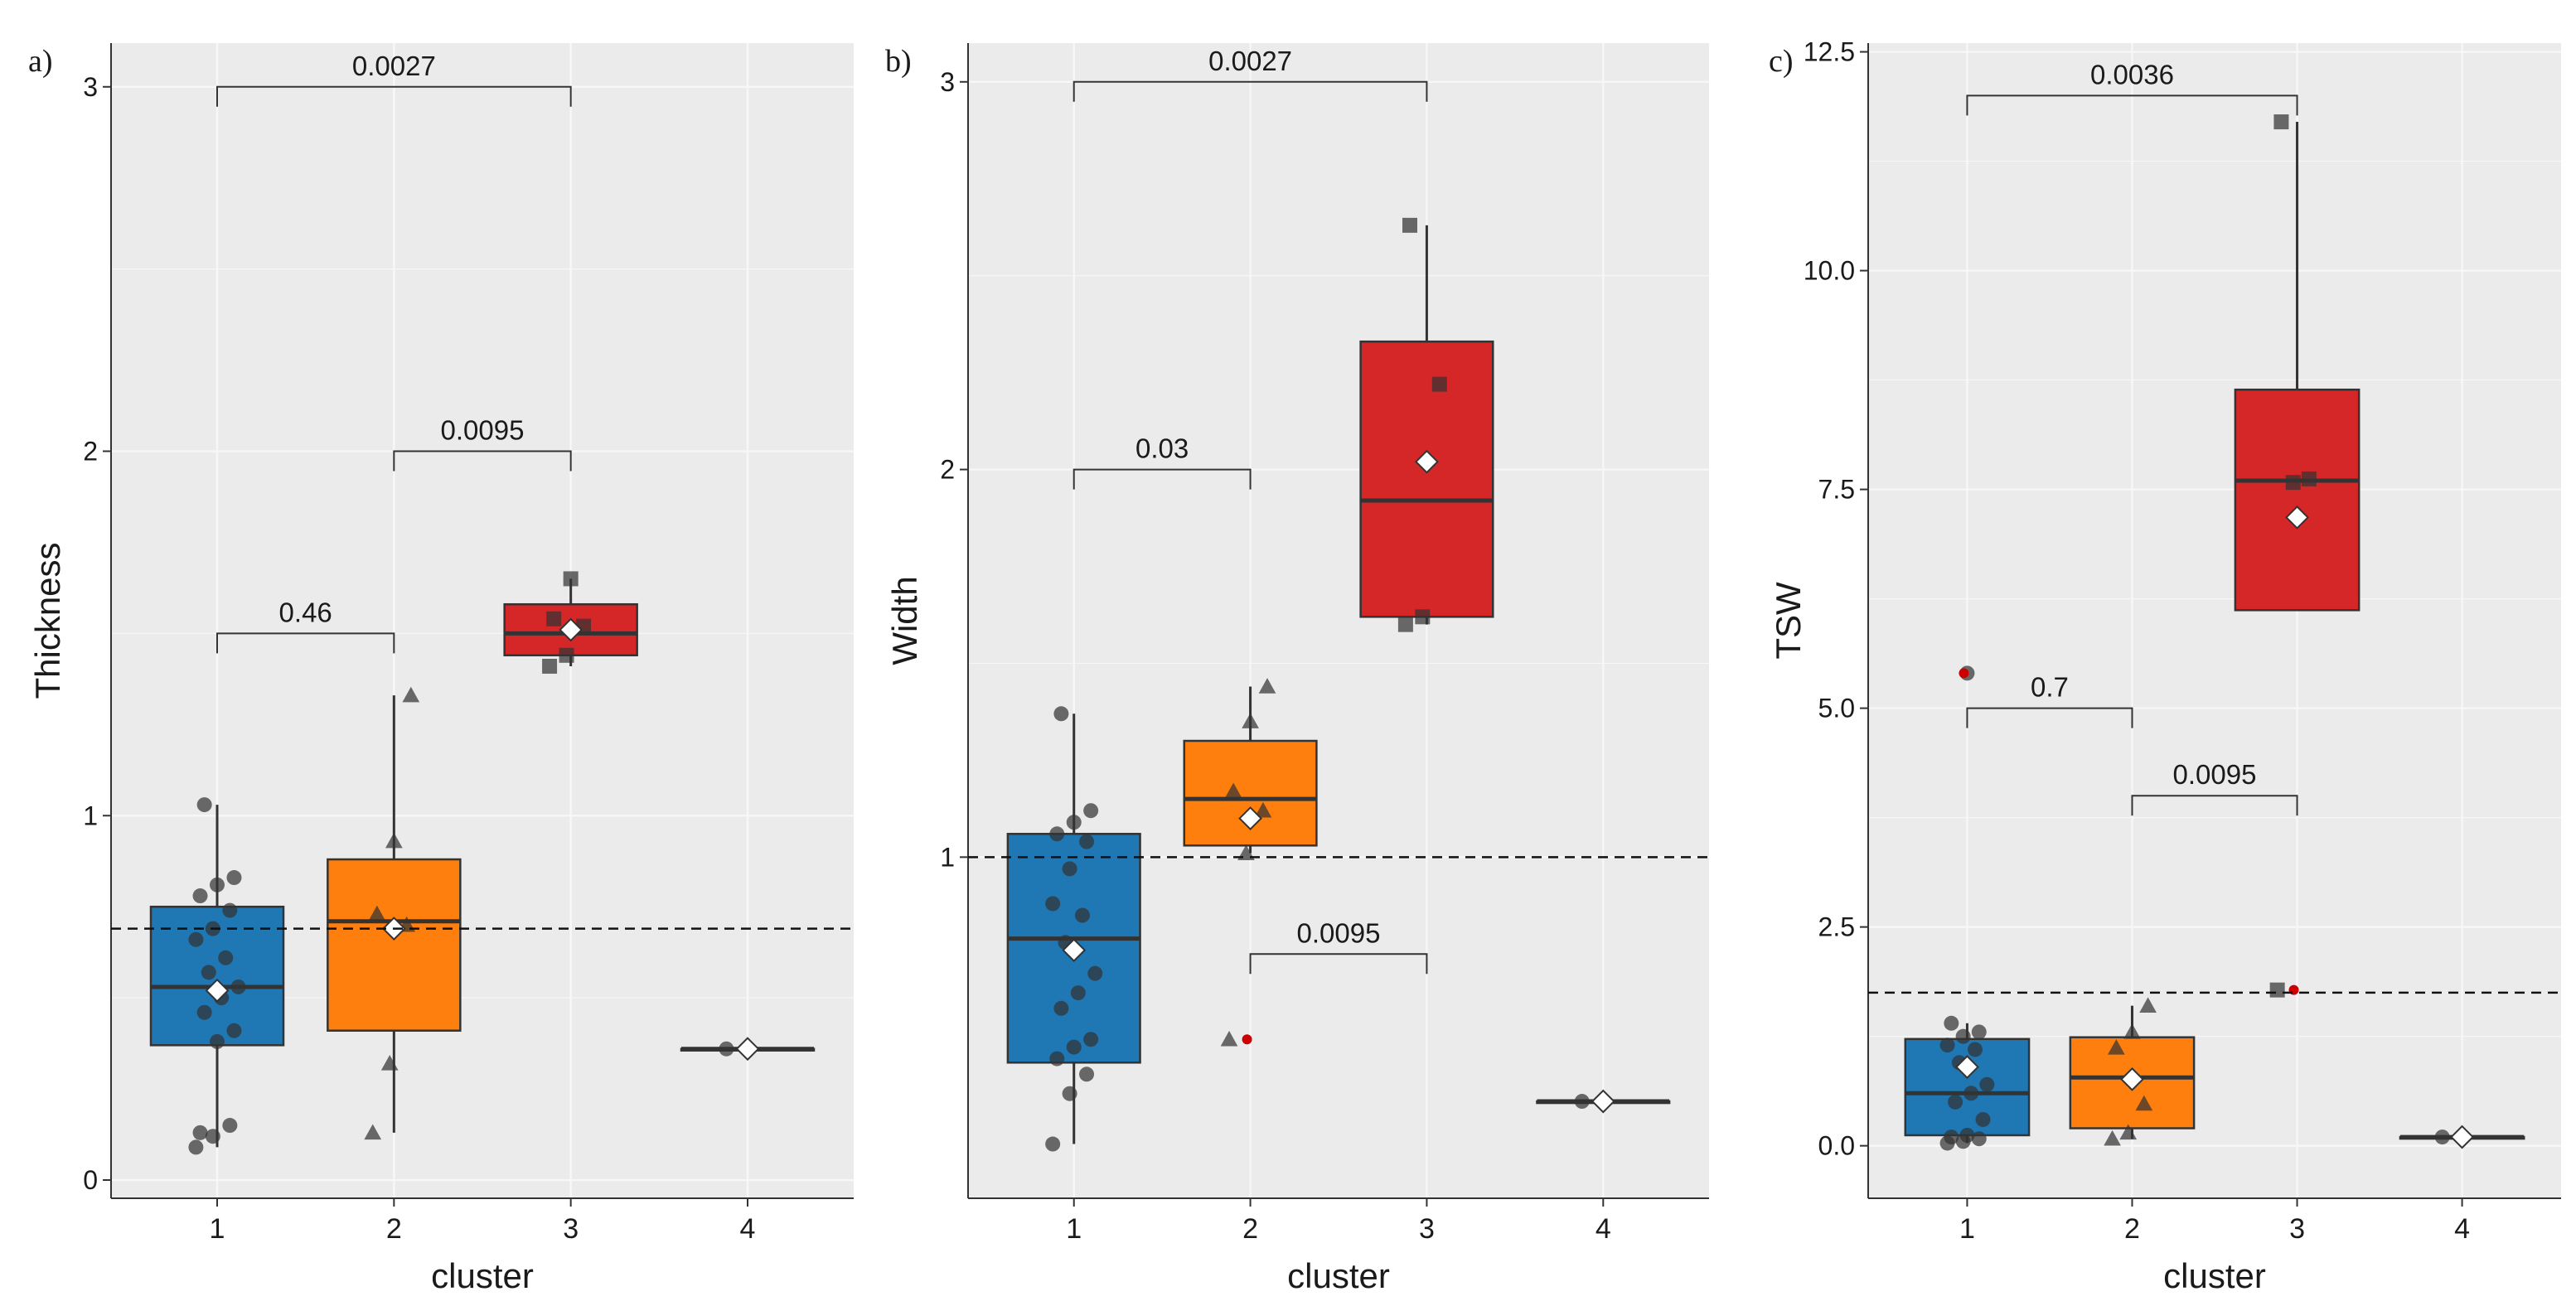 This screenshot has width=2576, height=1306. What do you see at coordinates (2050, 687) in the screenshot?
I see `p-value-label: 0.7` at bounding box center [2050, 687].